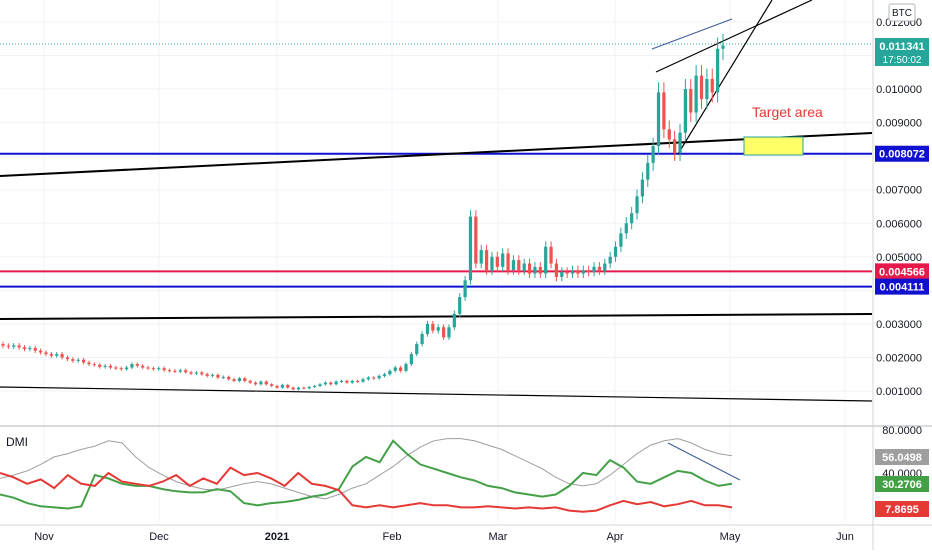  I want to click on dmi-trendline, so click(704, 461).